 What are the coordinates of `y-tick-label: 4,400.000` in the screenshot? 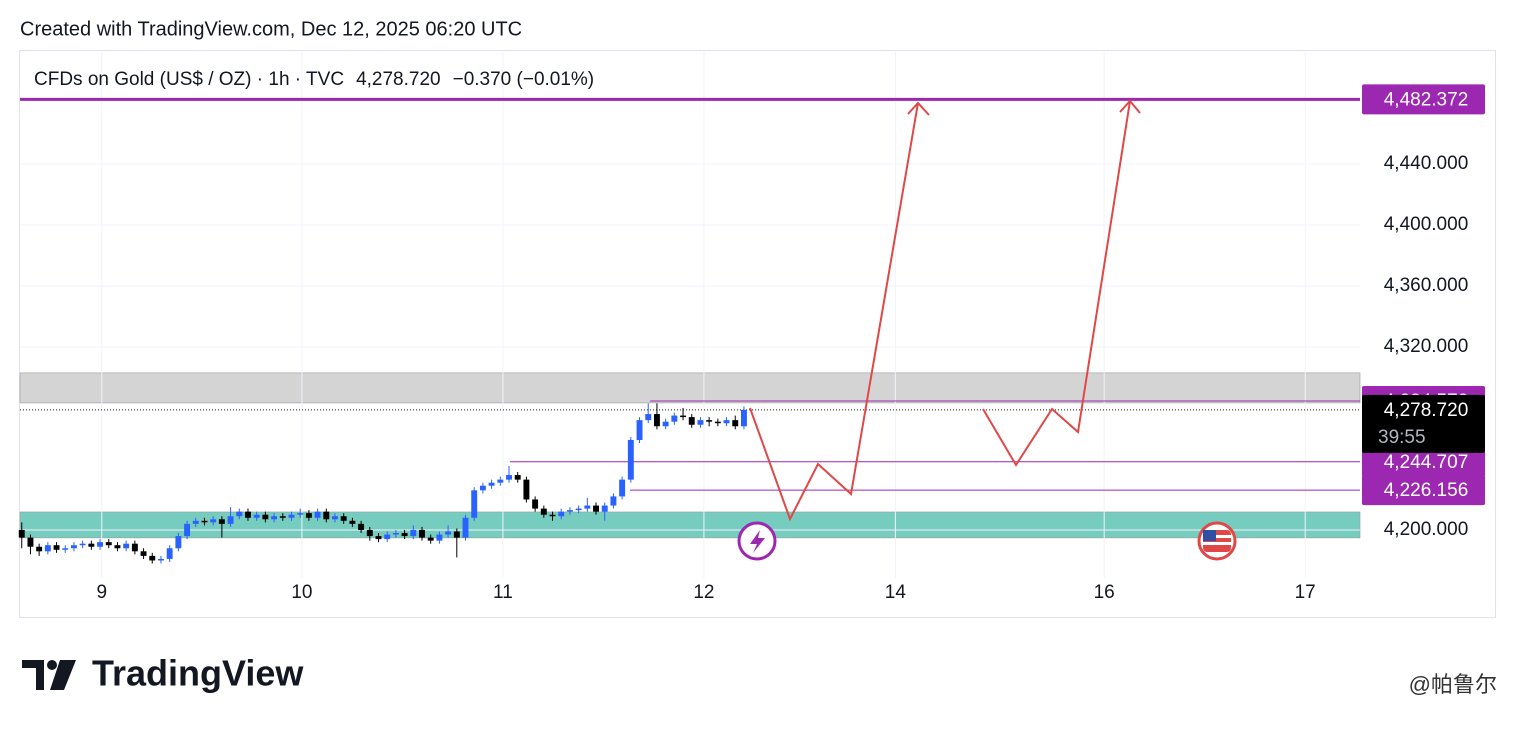 It's located at (1426, 224).